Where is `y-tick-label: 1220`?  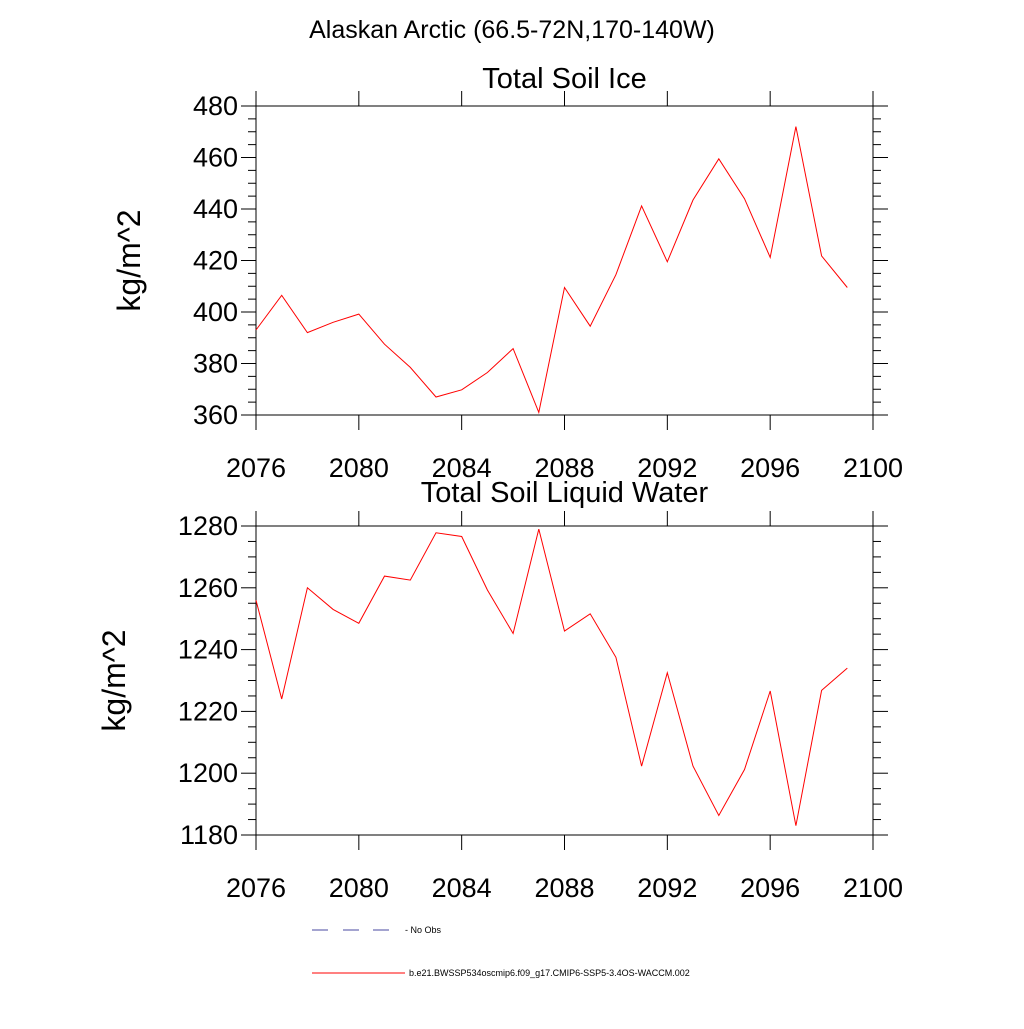
y-tick-label: 1220 is located at coordinates (208, 711).